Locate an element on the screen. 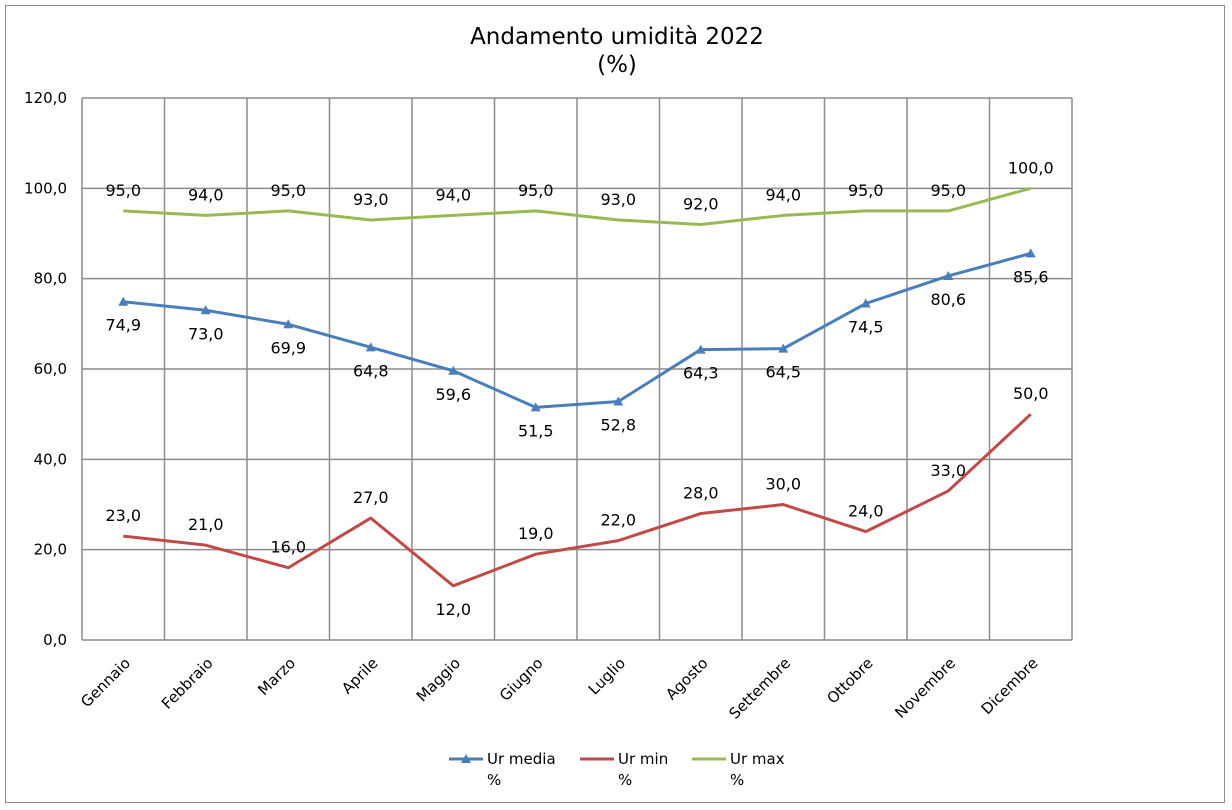  series-line-media is located at coordinates (577, 330).